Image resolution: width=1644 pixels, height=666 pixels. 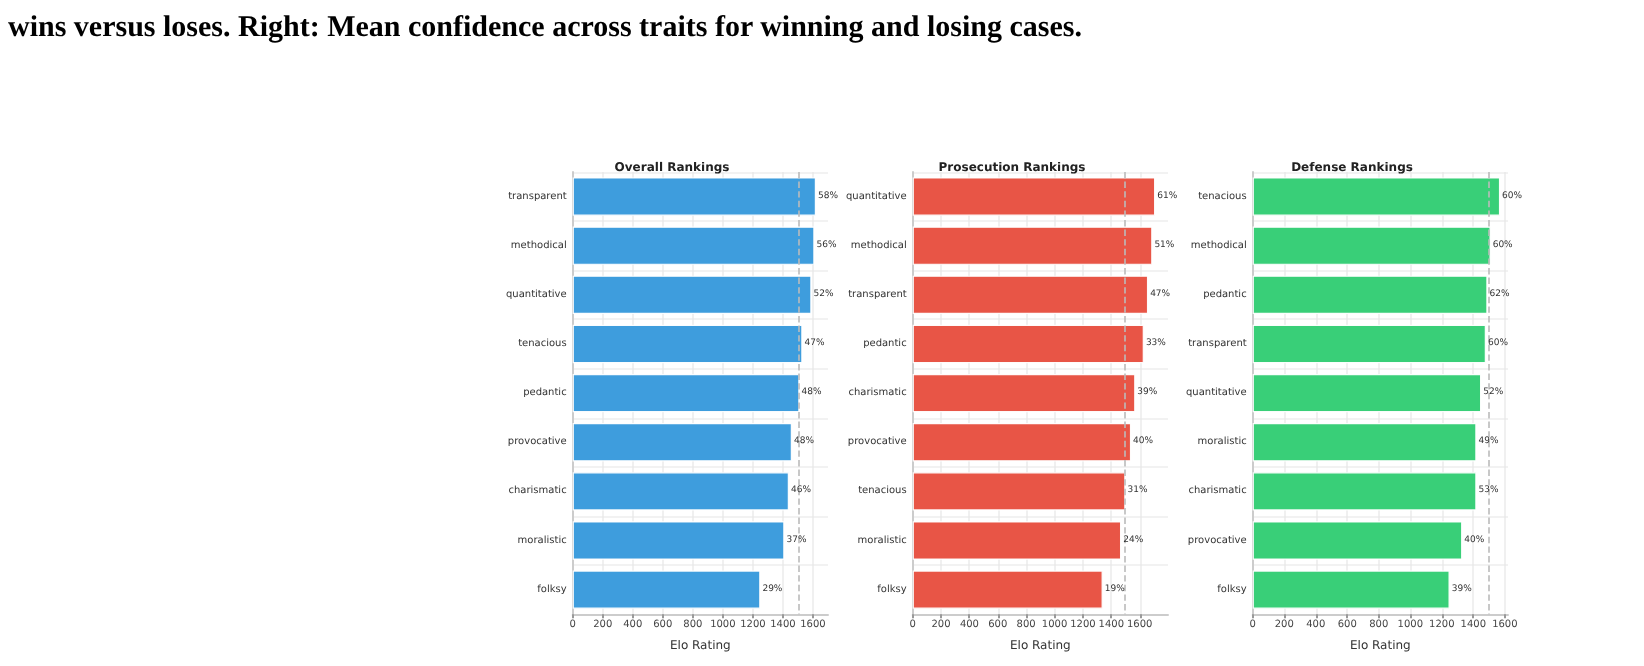 What do you see at coordinates (545, 29) in the screenshot?
I see `text: wins versus loses. Right: Mean confidence across traits for winning and losing cases.` at bounding box center [545, 29].